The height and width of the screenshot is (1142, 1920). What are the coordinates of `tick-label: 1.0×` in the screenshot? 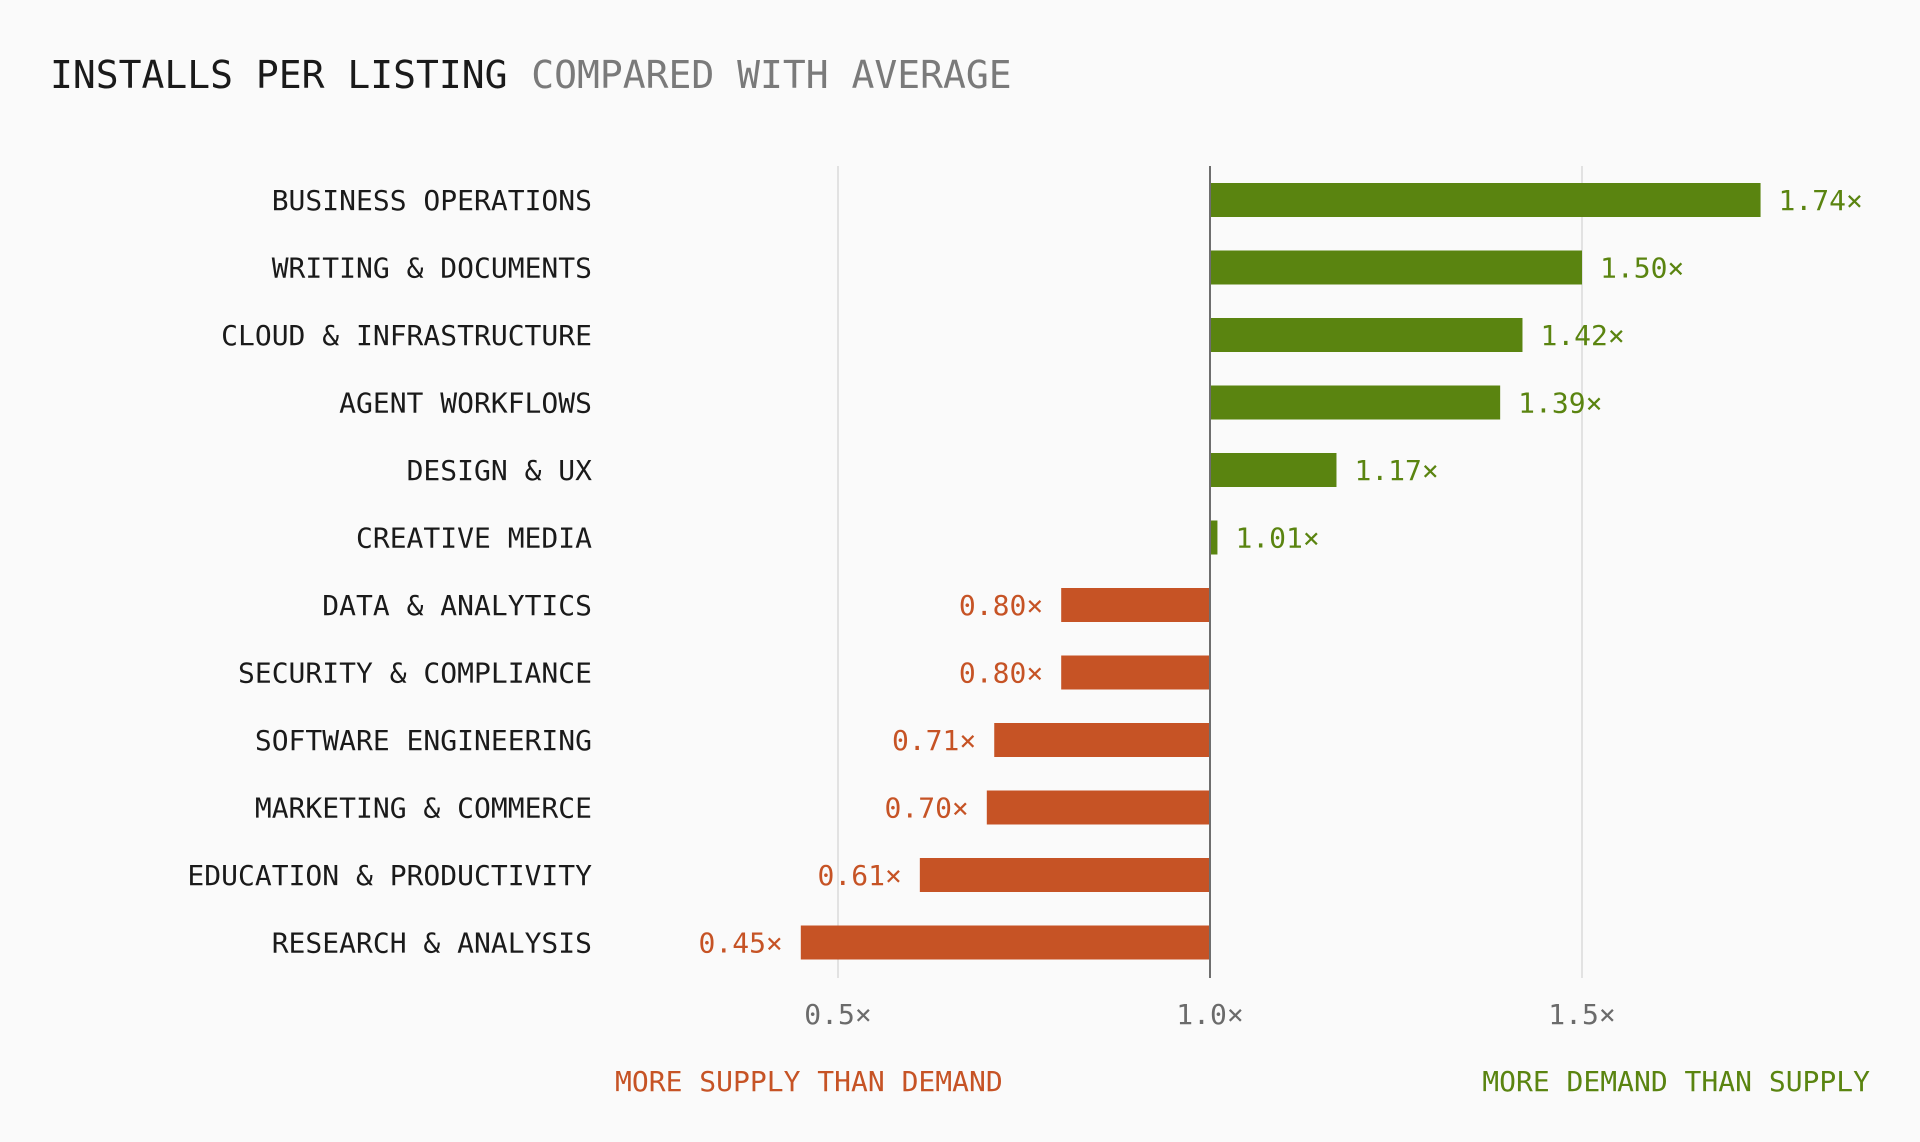 It's located at (1209, 1014).